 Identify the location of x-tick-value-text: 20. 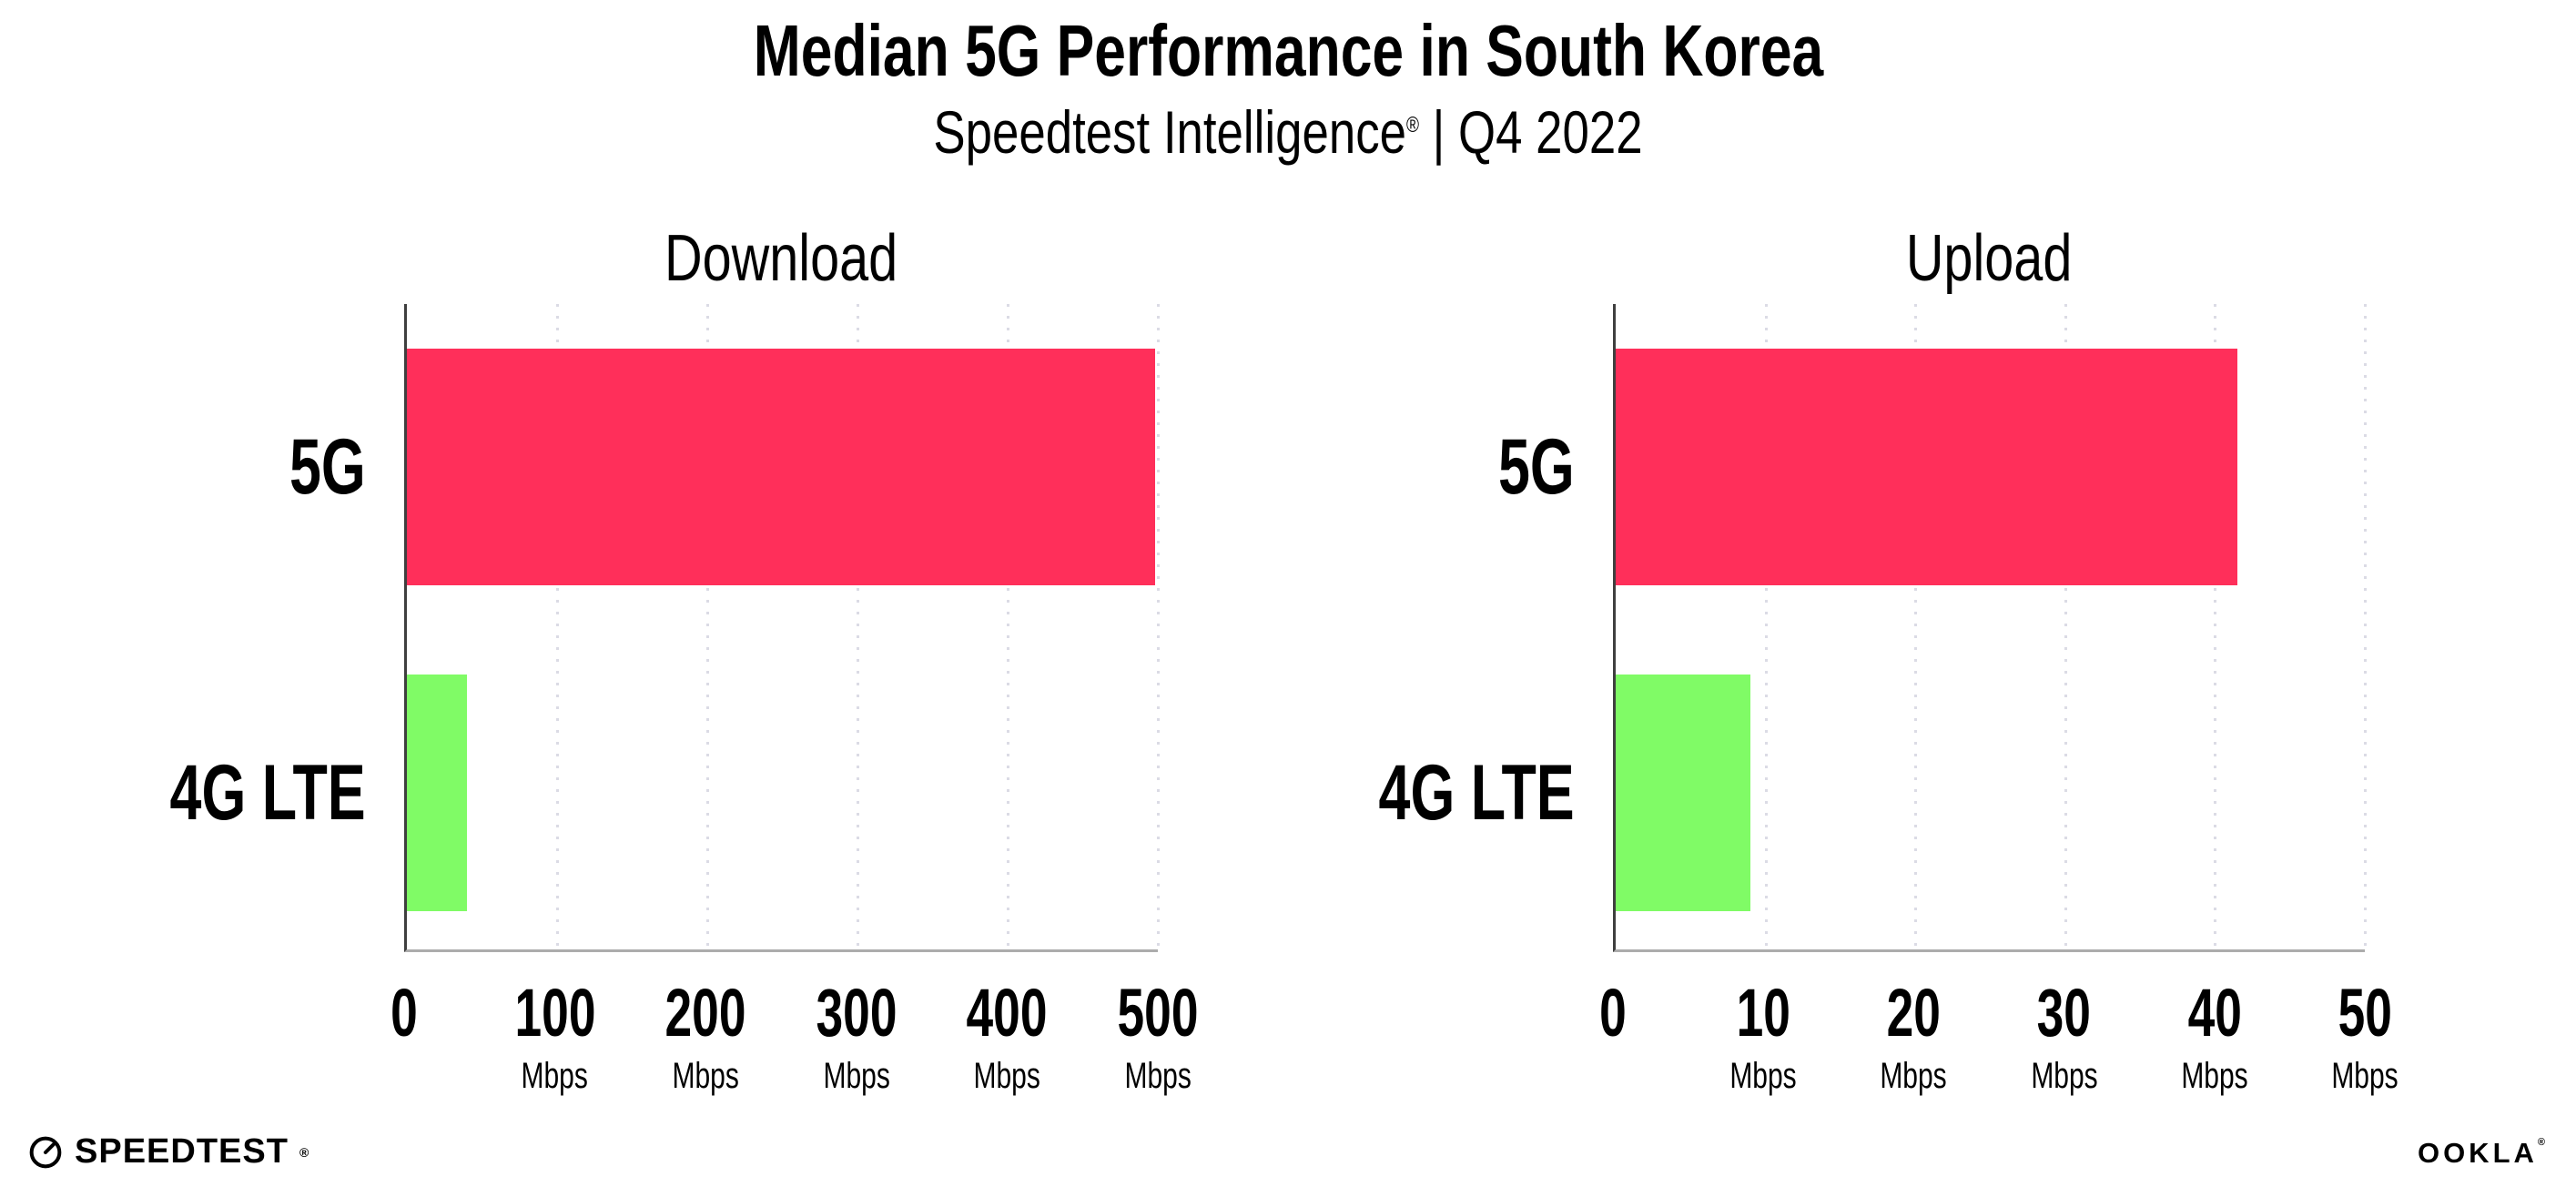
(1914, 1012).